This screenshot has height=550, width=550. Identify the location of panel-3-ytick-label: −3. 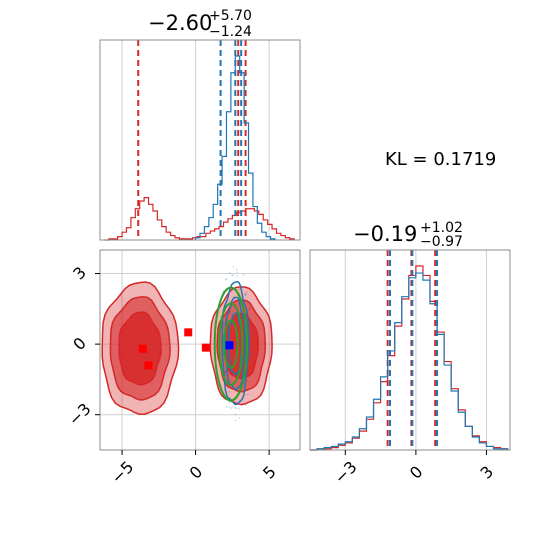
(80, 414).